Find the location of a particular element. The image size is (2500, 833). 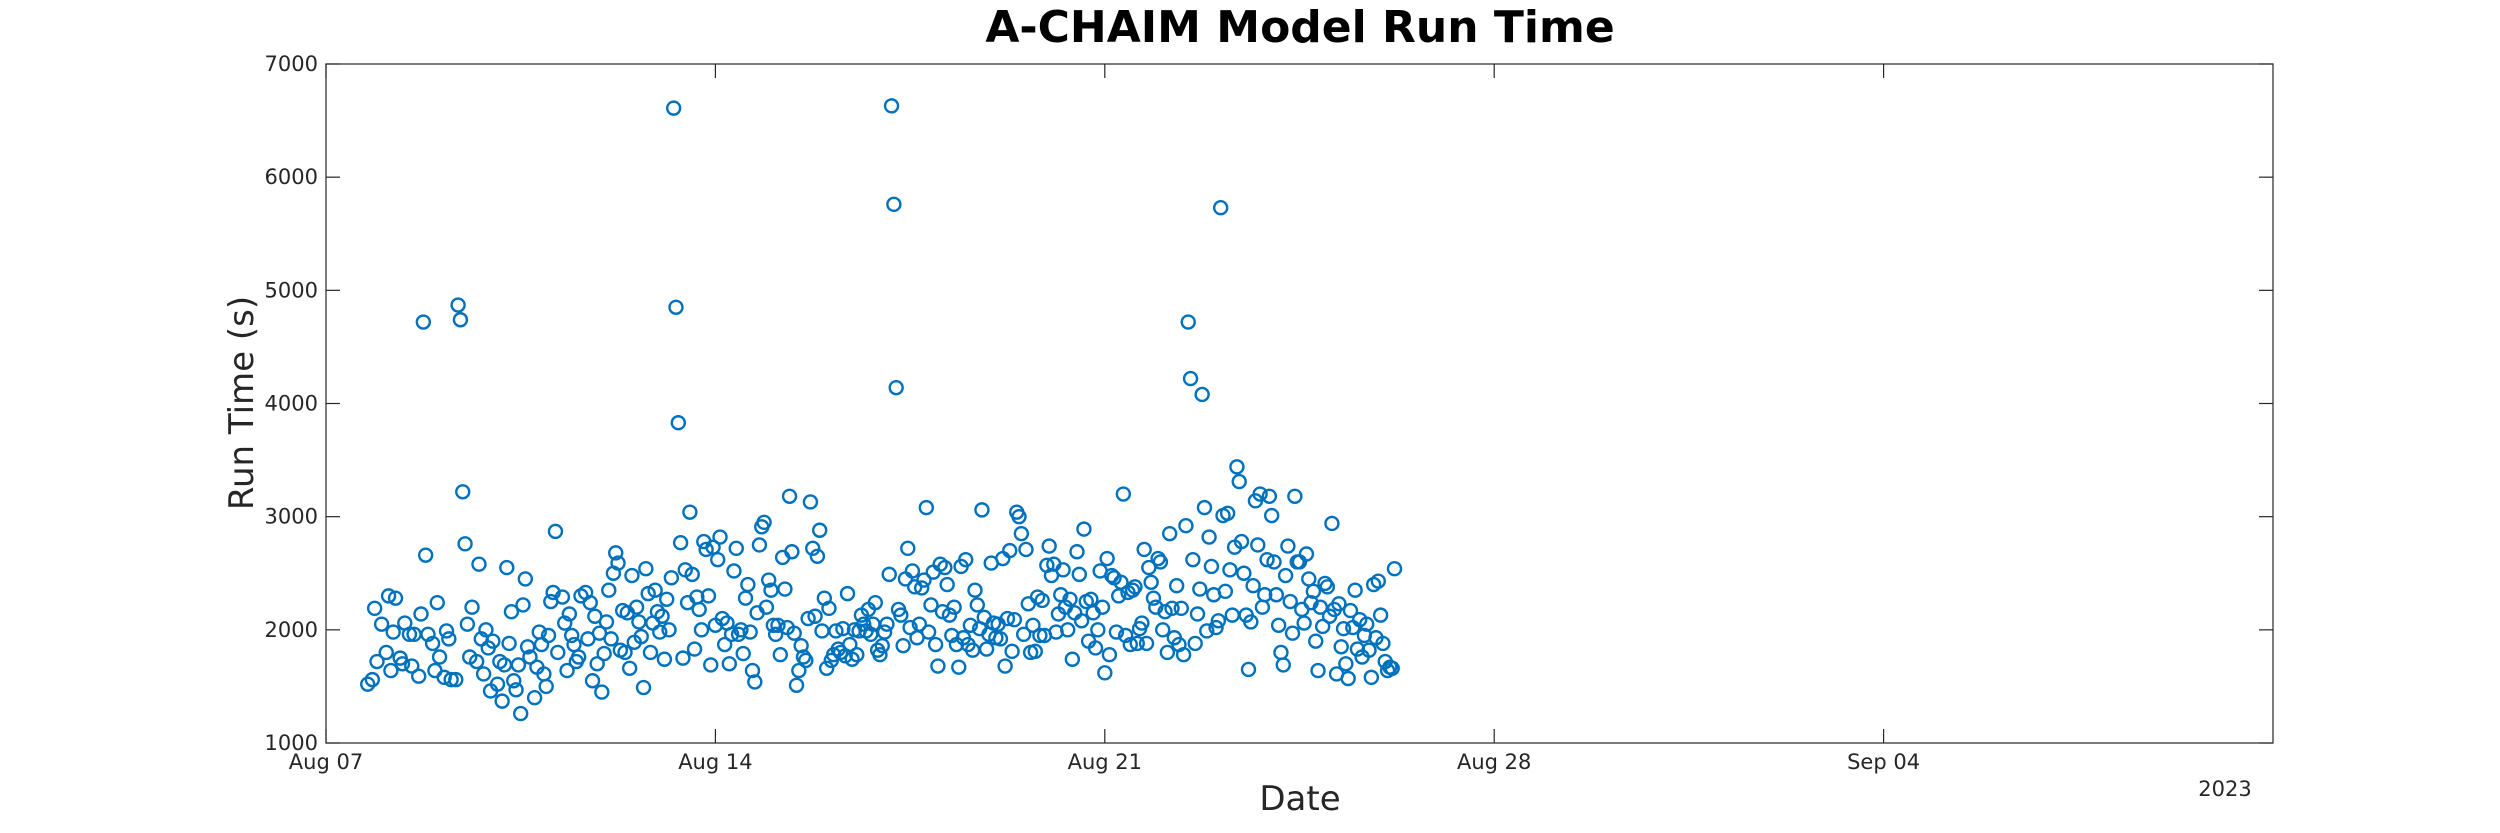

y-tick-label: 6000 is located at coordinates (291, 177).